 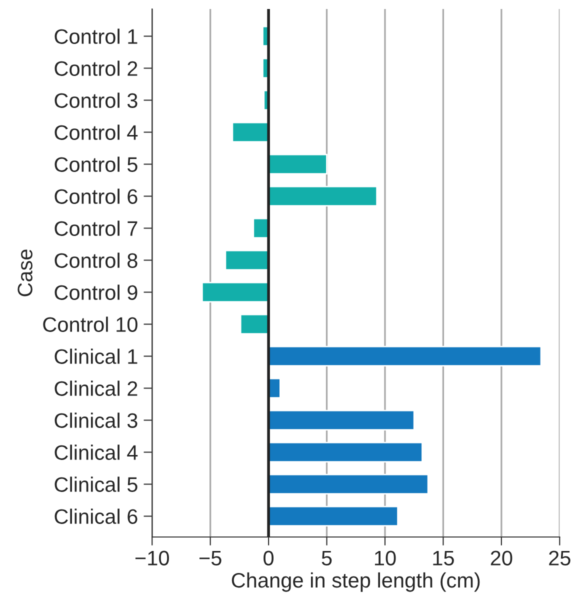 What do you see at coordinates (96, 68) in the screenshot?
I see `y-tick-label: Control 2` at bounding box center [96, 68].